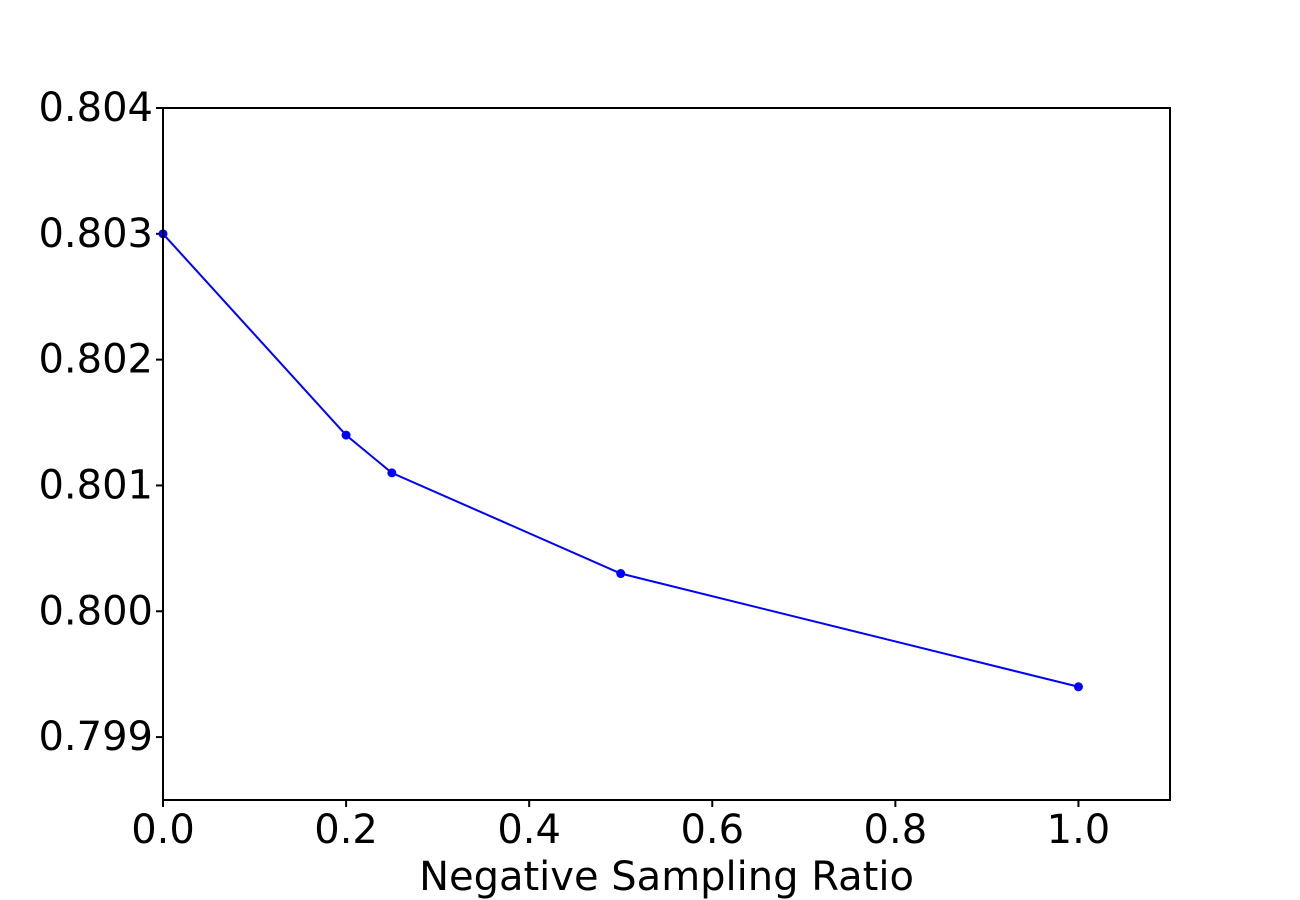 The height and width of the screenshot is (900, 1300). I want to click on x-tick-label: 0.8, so click(896, 830).